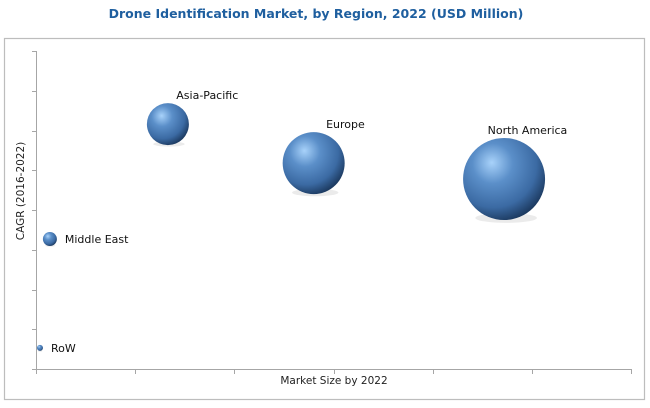  Describe the element at coordinates (528, 130) in the screenshot. I see `bubble-label: North America` at that location.